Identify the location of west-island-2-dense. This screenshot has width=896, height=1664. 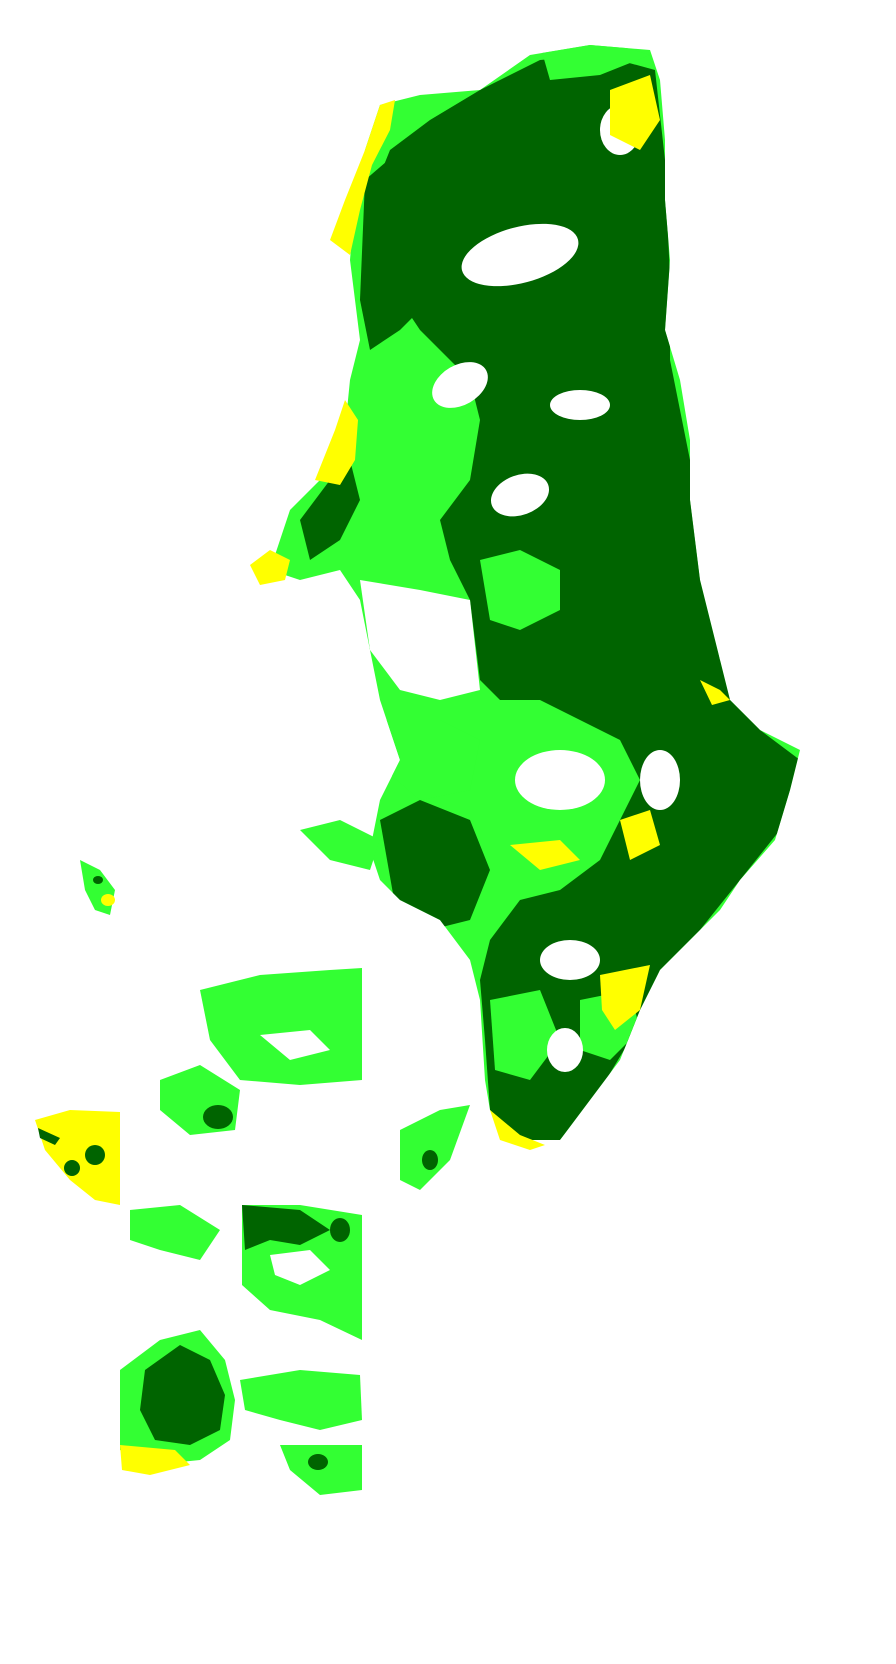
(98, 880).